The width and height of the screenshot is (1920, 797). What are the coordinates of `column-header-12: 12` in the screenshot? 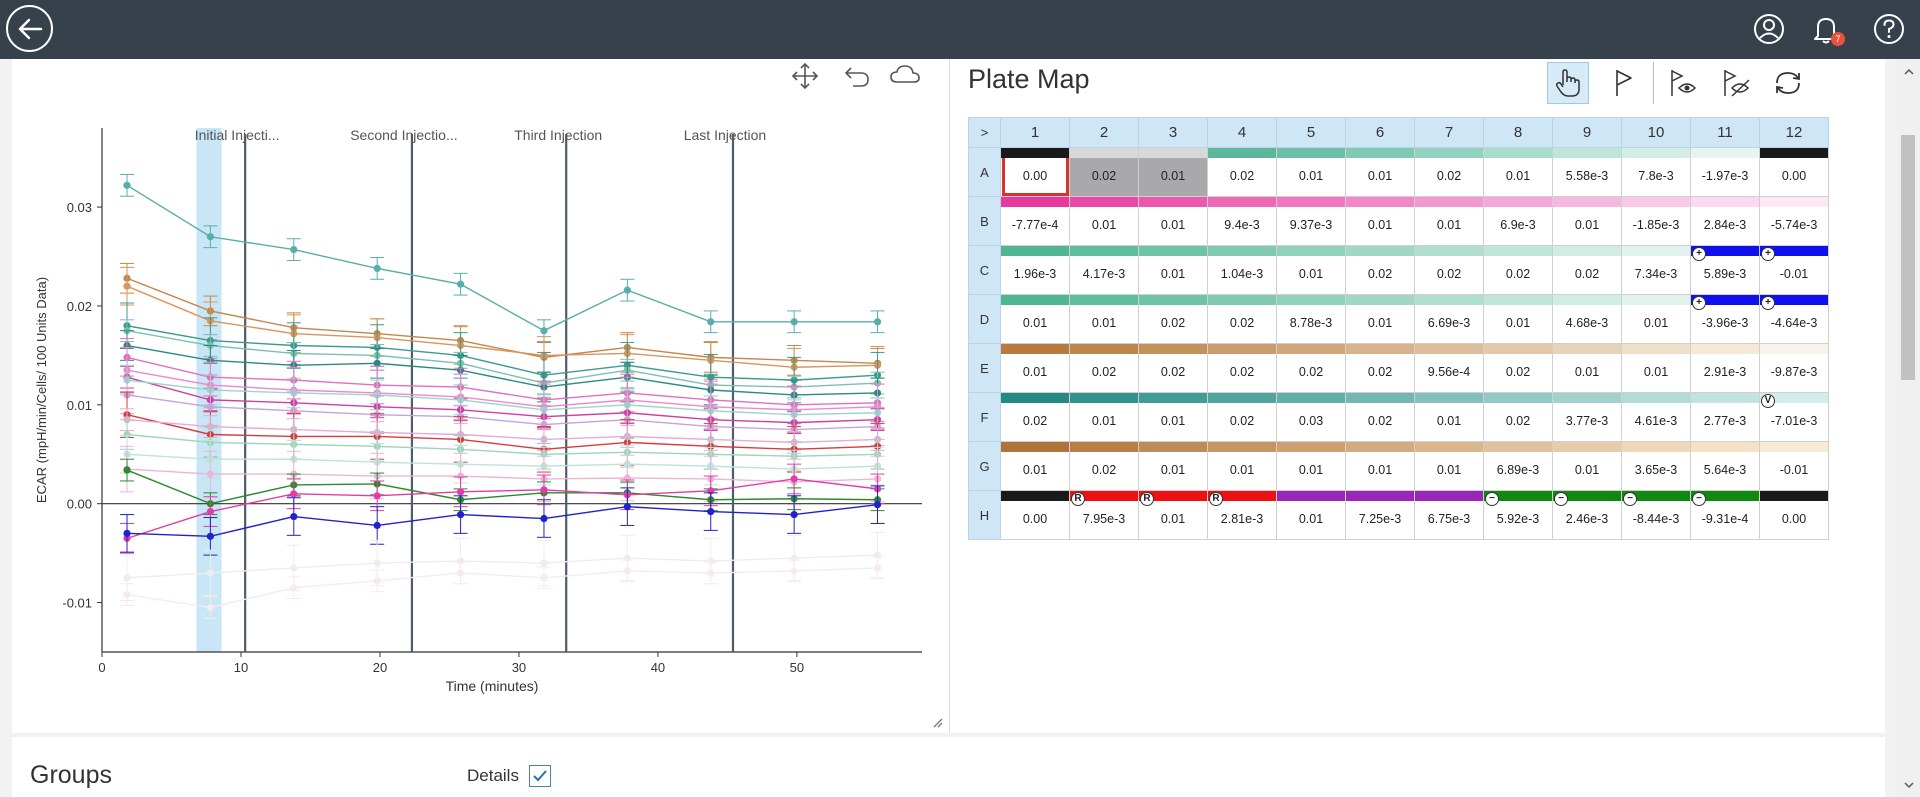 It's located at (1794, 132).